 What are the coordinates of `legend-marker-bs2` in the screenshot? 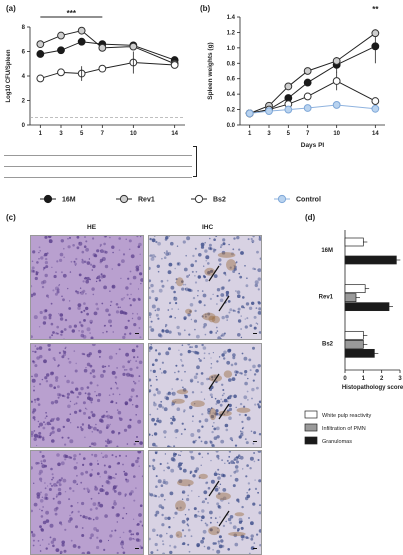 It's located at (198, 198).